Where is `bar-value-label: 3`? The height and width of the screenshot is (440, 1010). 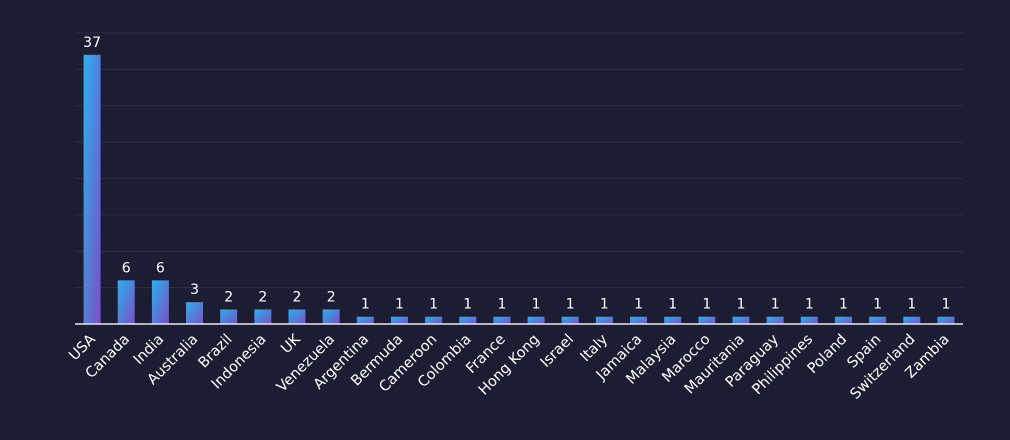 bar-value-label: 3 is located at coordinates (194, 290).